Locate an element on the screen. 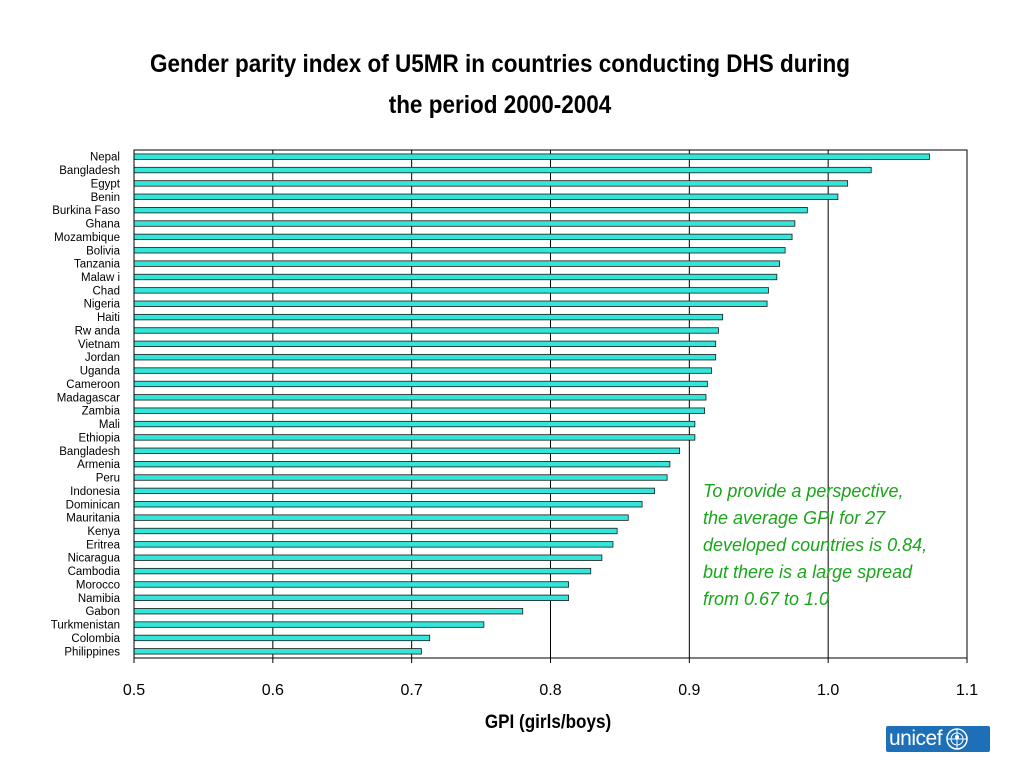 The image size is (1024, 768). category-label: Gabon is located at coordinates (102, 612).